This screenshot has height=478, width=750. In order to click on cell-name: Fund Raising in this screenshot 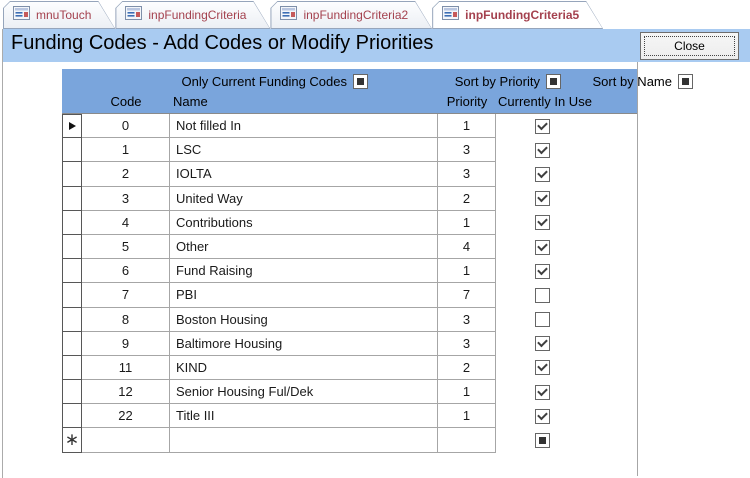, I will do `click(304, 271)`.